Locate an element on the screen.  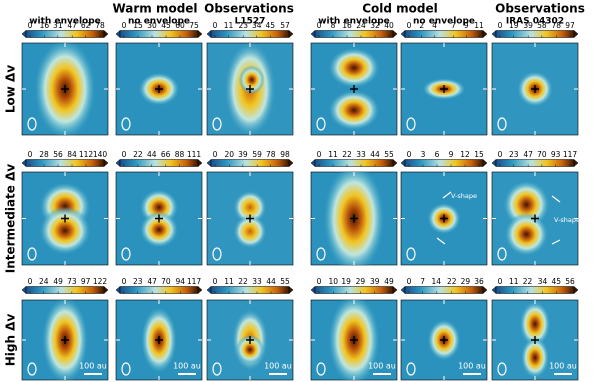
colorbar-tick-label: 55 is located at coordinates (389, 154).